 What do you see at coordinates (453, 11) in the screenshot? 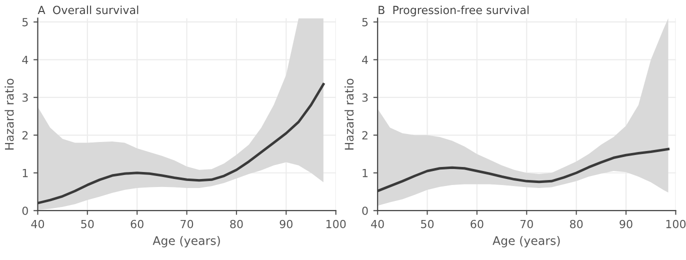
I see `chart-title: B Progression-free survival` at bounding box center [453, 11].